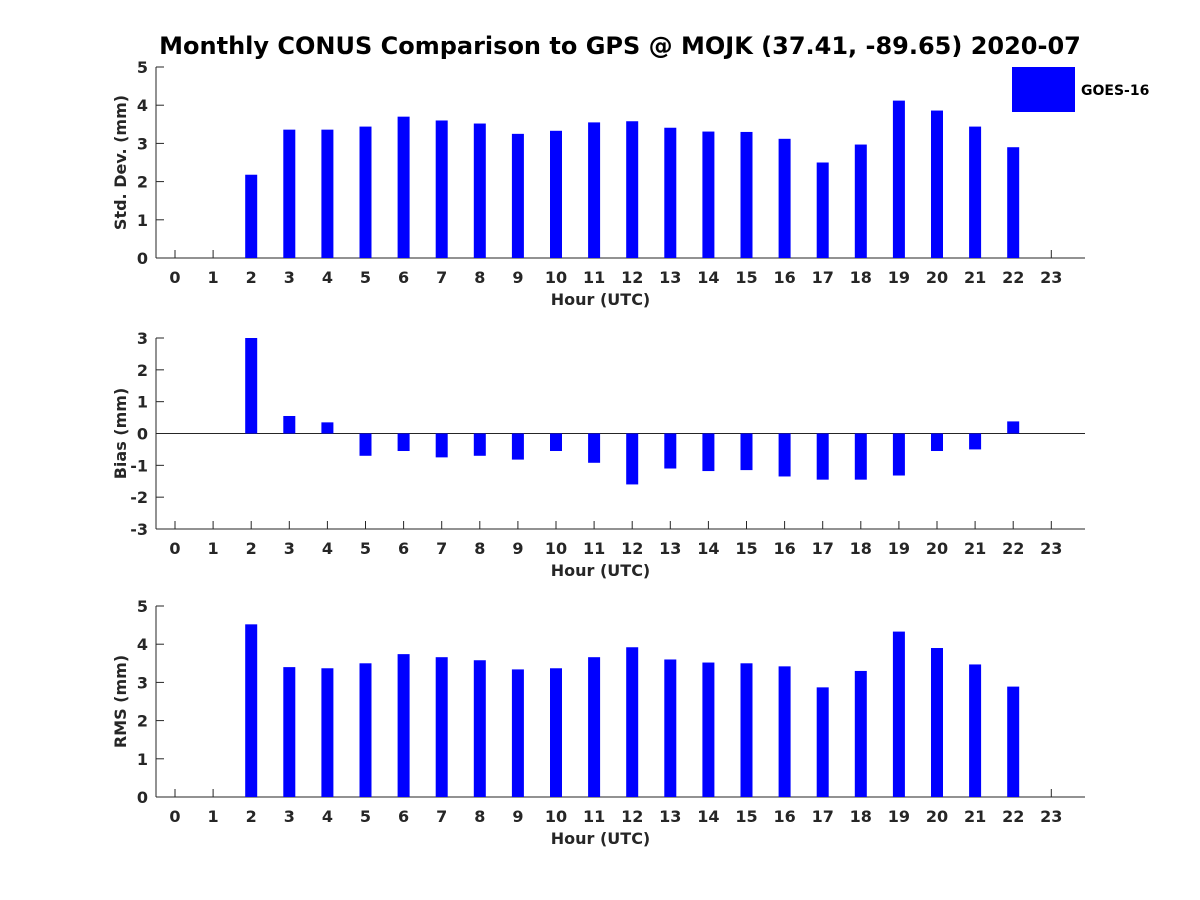  I want to click on bias-ytick-label: 1, so click(142, 402).